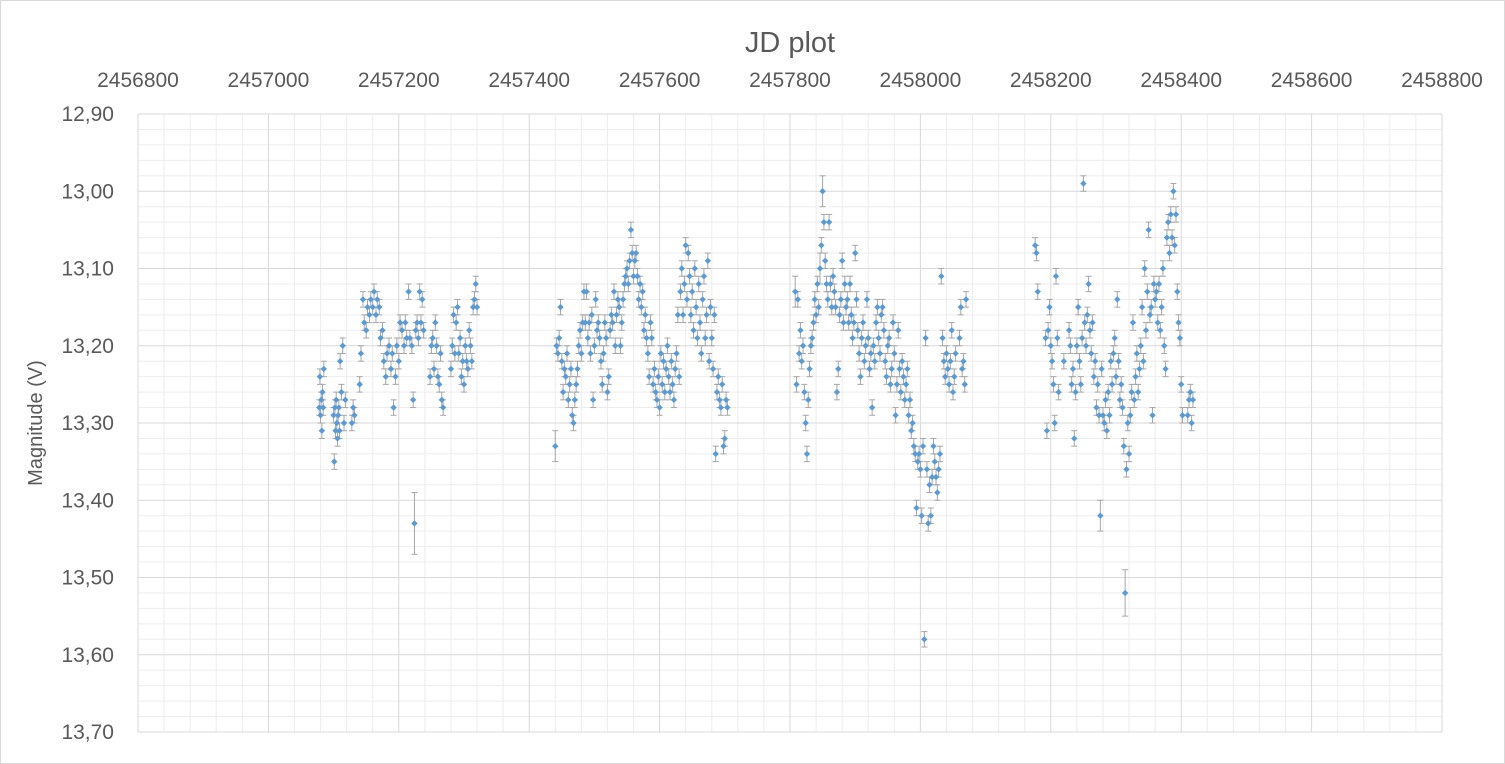  Describe the element at coordinates (790, 43) in the screenshot. I see `chart-title: JD plot` at that location.